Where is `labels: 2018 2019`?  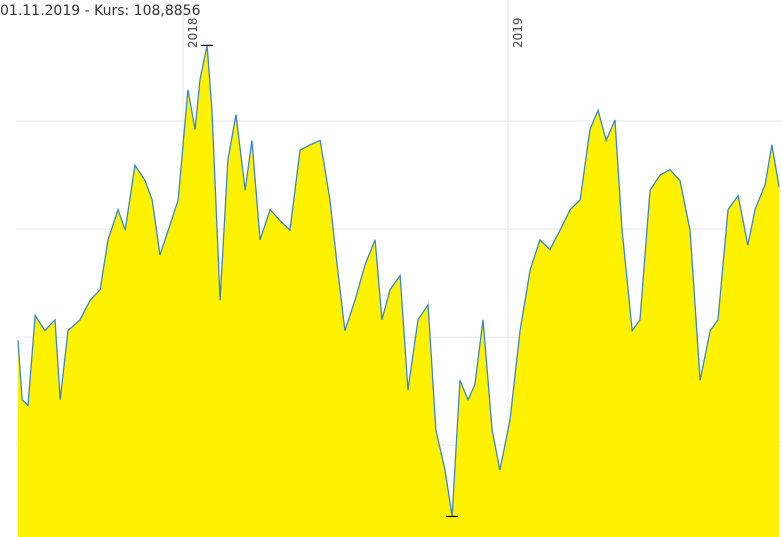
labels: 2018 2019 is located at coordinates (355, 32).